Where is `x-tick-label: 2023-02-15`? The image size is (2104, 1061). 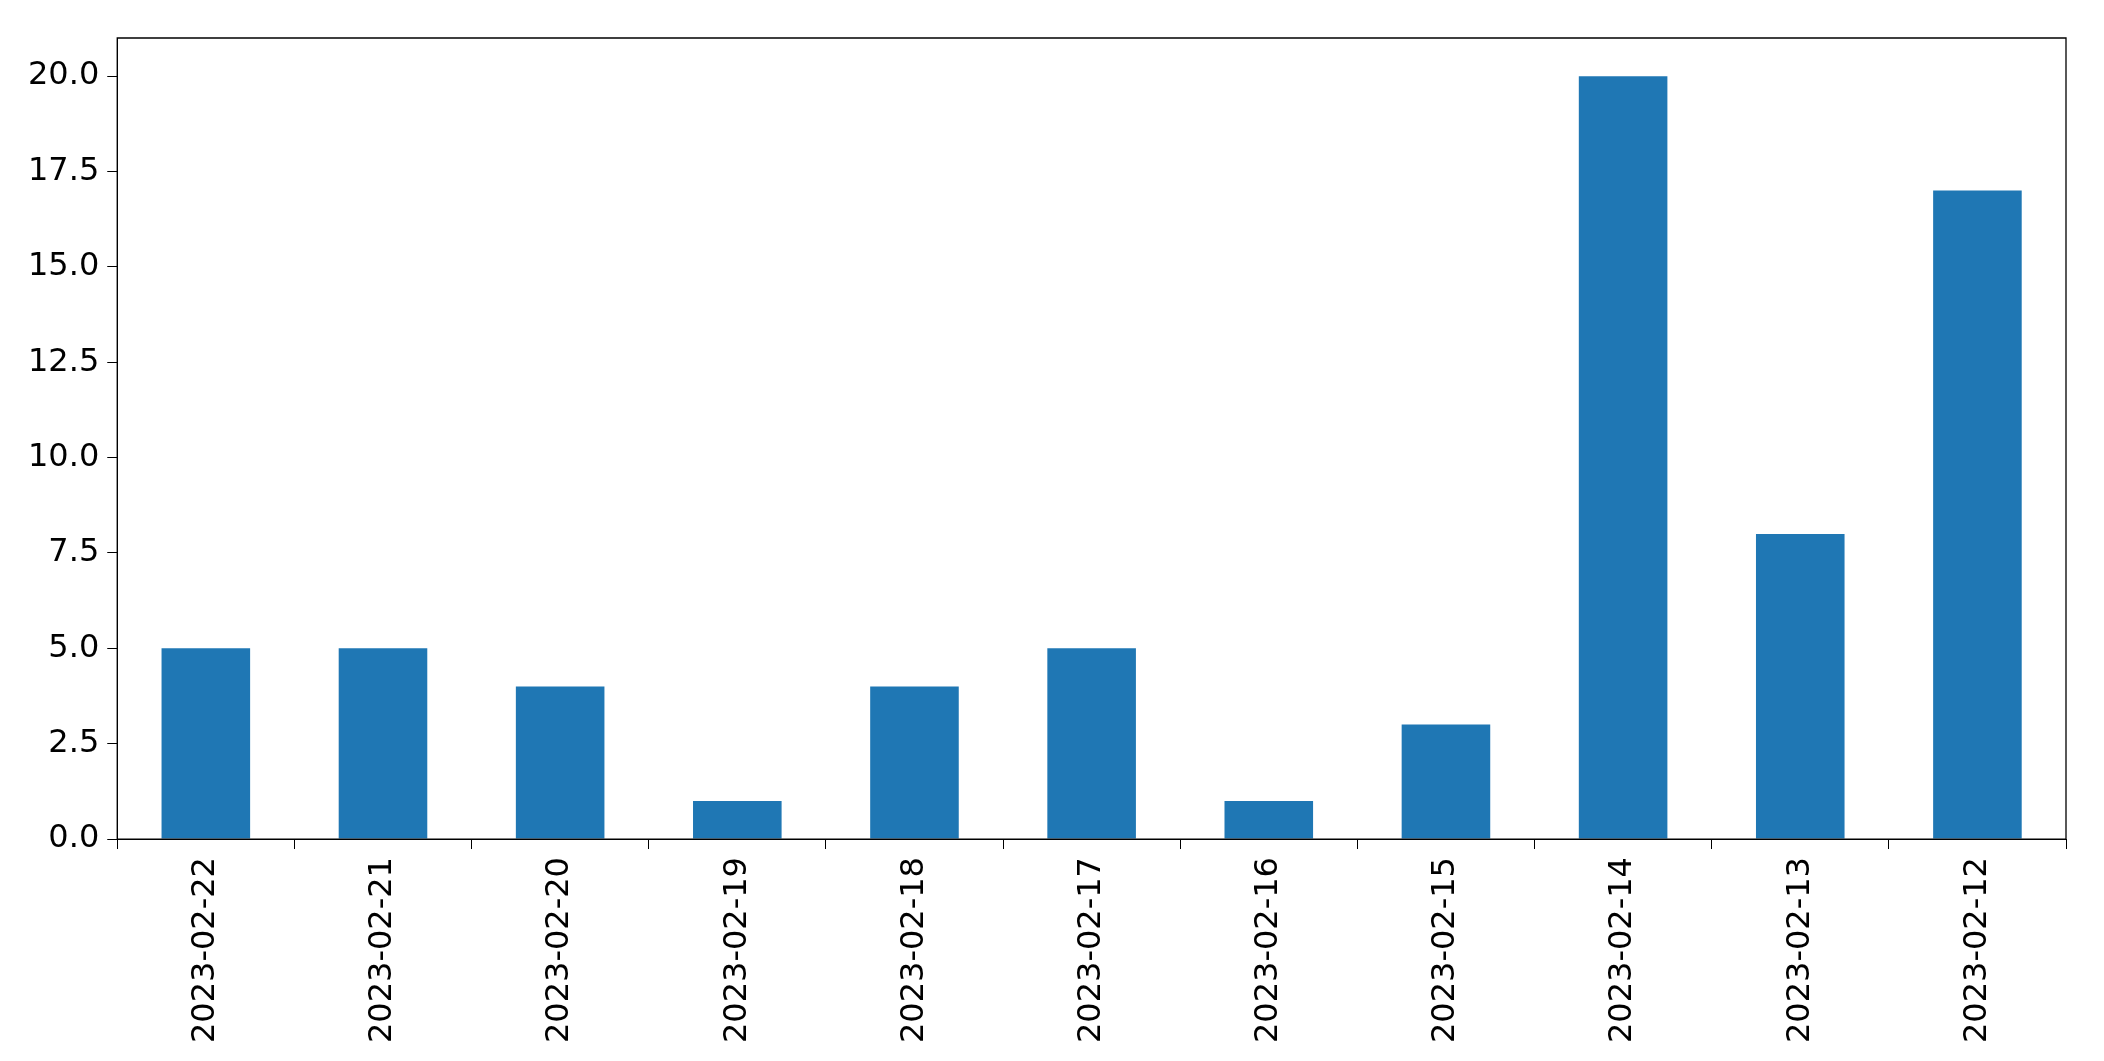 x-tick-label: 2023-02-15 is located at coordinates (1443, 950).